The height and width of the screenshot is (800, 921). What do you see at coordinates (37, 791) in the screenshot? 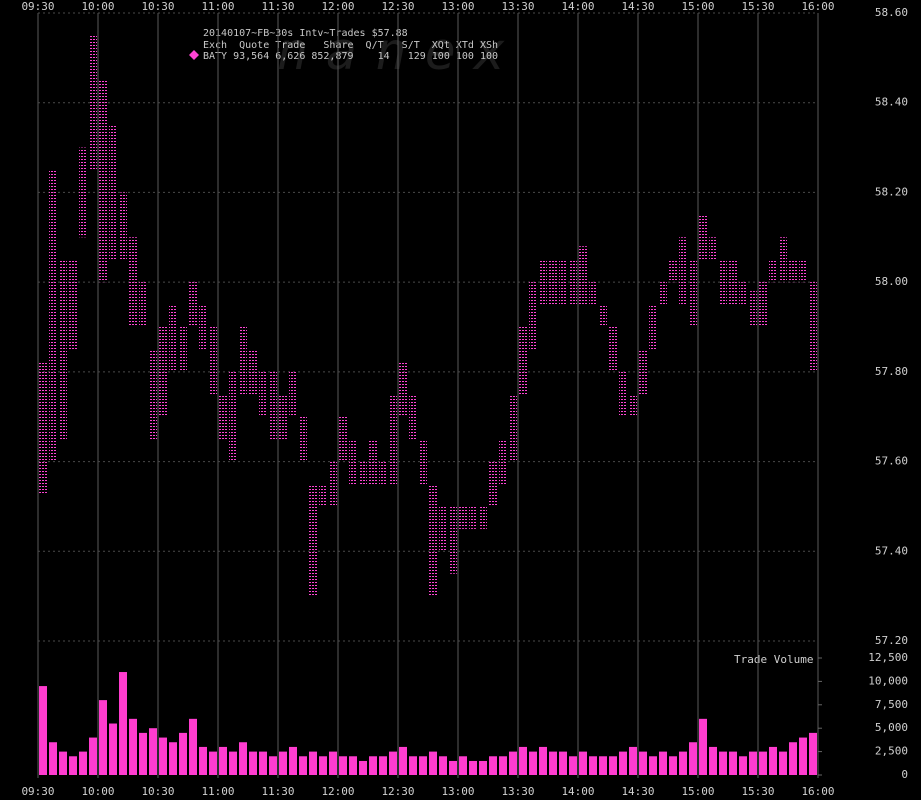
I see `x-tick-label: 09:30` at bounding box center [37, 791].